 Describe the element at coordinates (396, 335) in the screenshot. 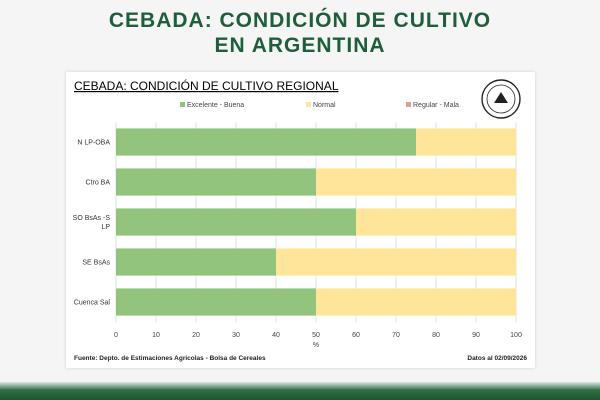

I see `x-tick-label-70: 70` at that location.